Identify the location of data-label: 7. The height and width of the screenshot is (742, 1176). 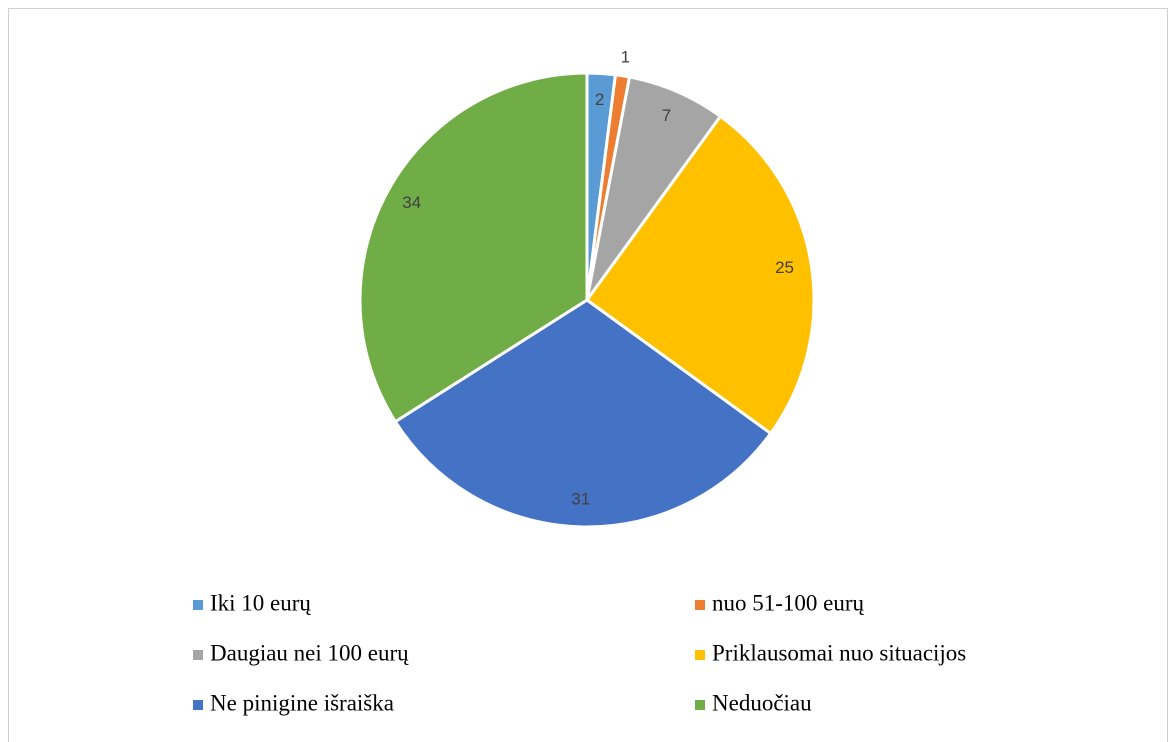
(666, 115).